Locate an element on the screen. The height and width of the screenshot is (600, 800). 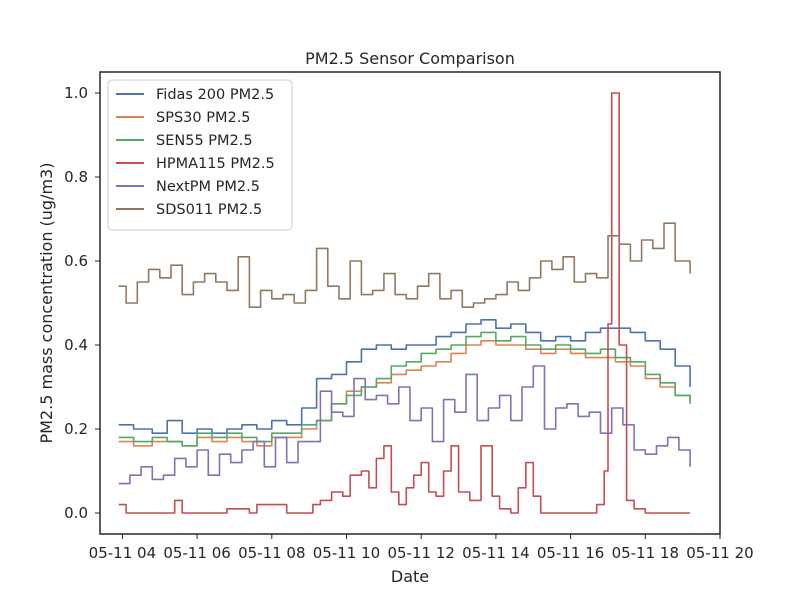
x-tick-label: 05-11 04 is located at coordinates (122, 553).